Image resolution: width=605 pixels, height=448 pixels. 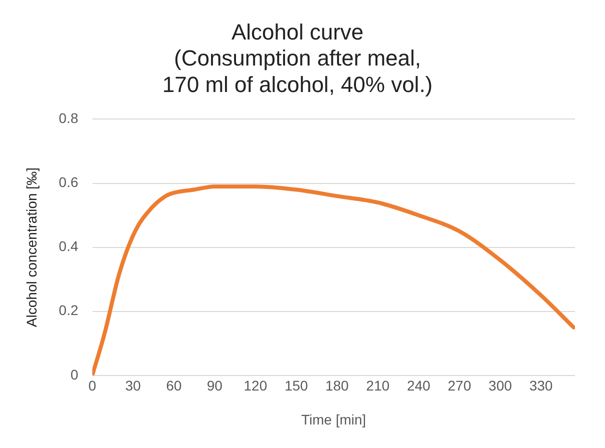 What do you see at coordinates (68, 118) in the screenshot?
I see `y-tick-label: 0.8` at bounding box center [68, 118].